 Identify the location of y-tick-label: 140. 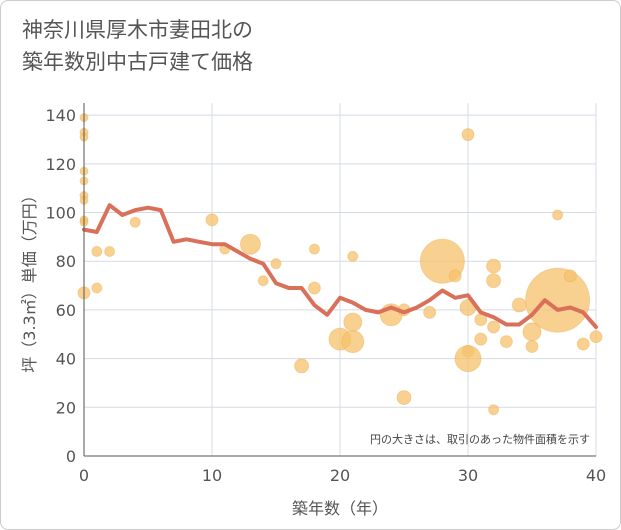
(60, 115).